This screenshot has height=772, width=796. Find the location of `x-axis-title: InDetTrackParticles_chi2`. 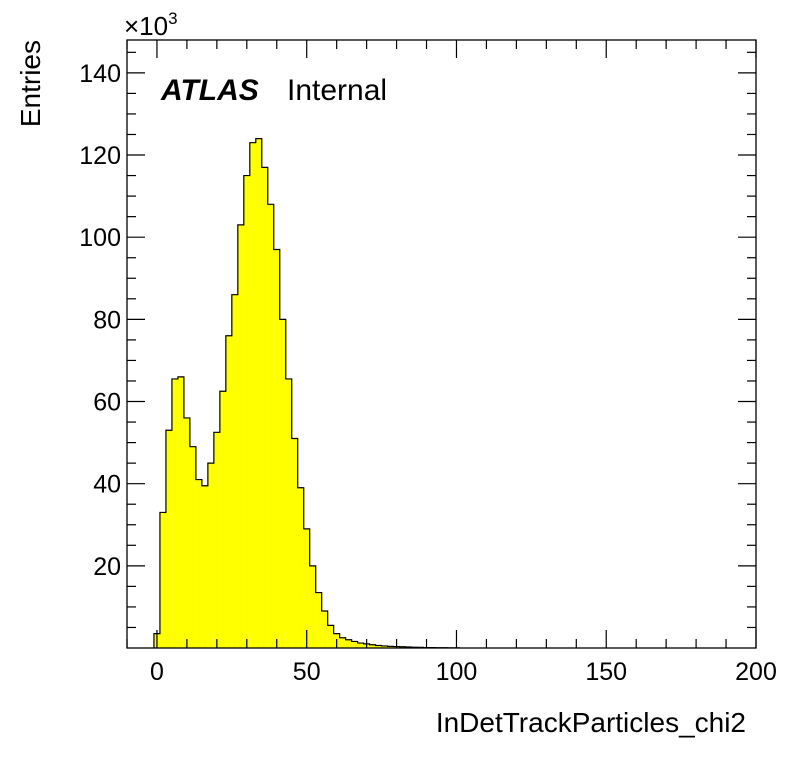

x-axis-title: InDetTrackParticles_chi2 is located at coordinates (591, 722).